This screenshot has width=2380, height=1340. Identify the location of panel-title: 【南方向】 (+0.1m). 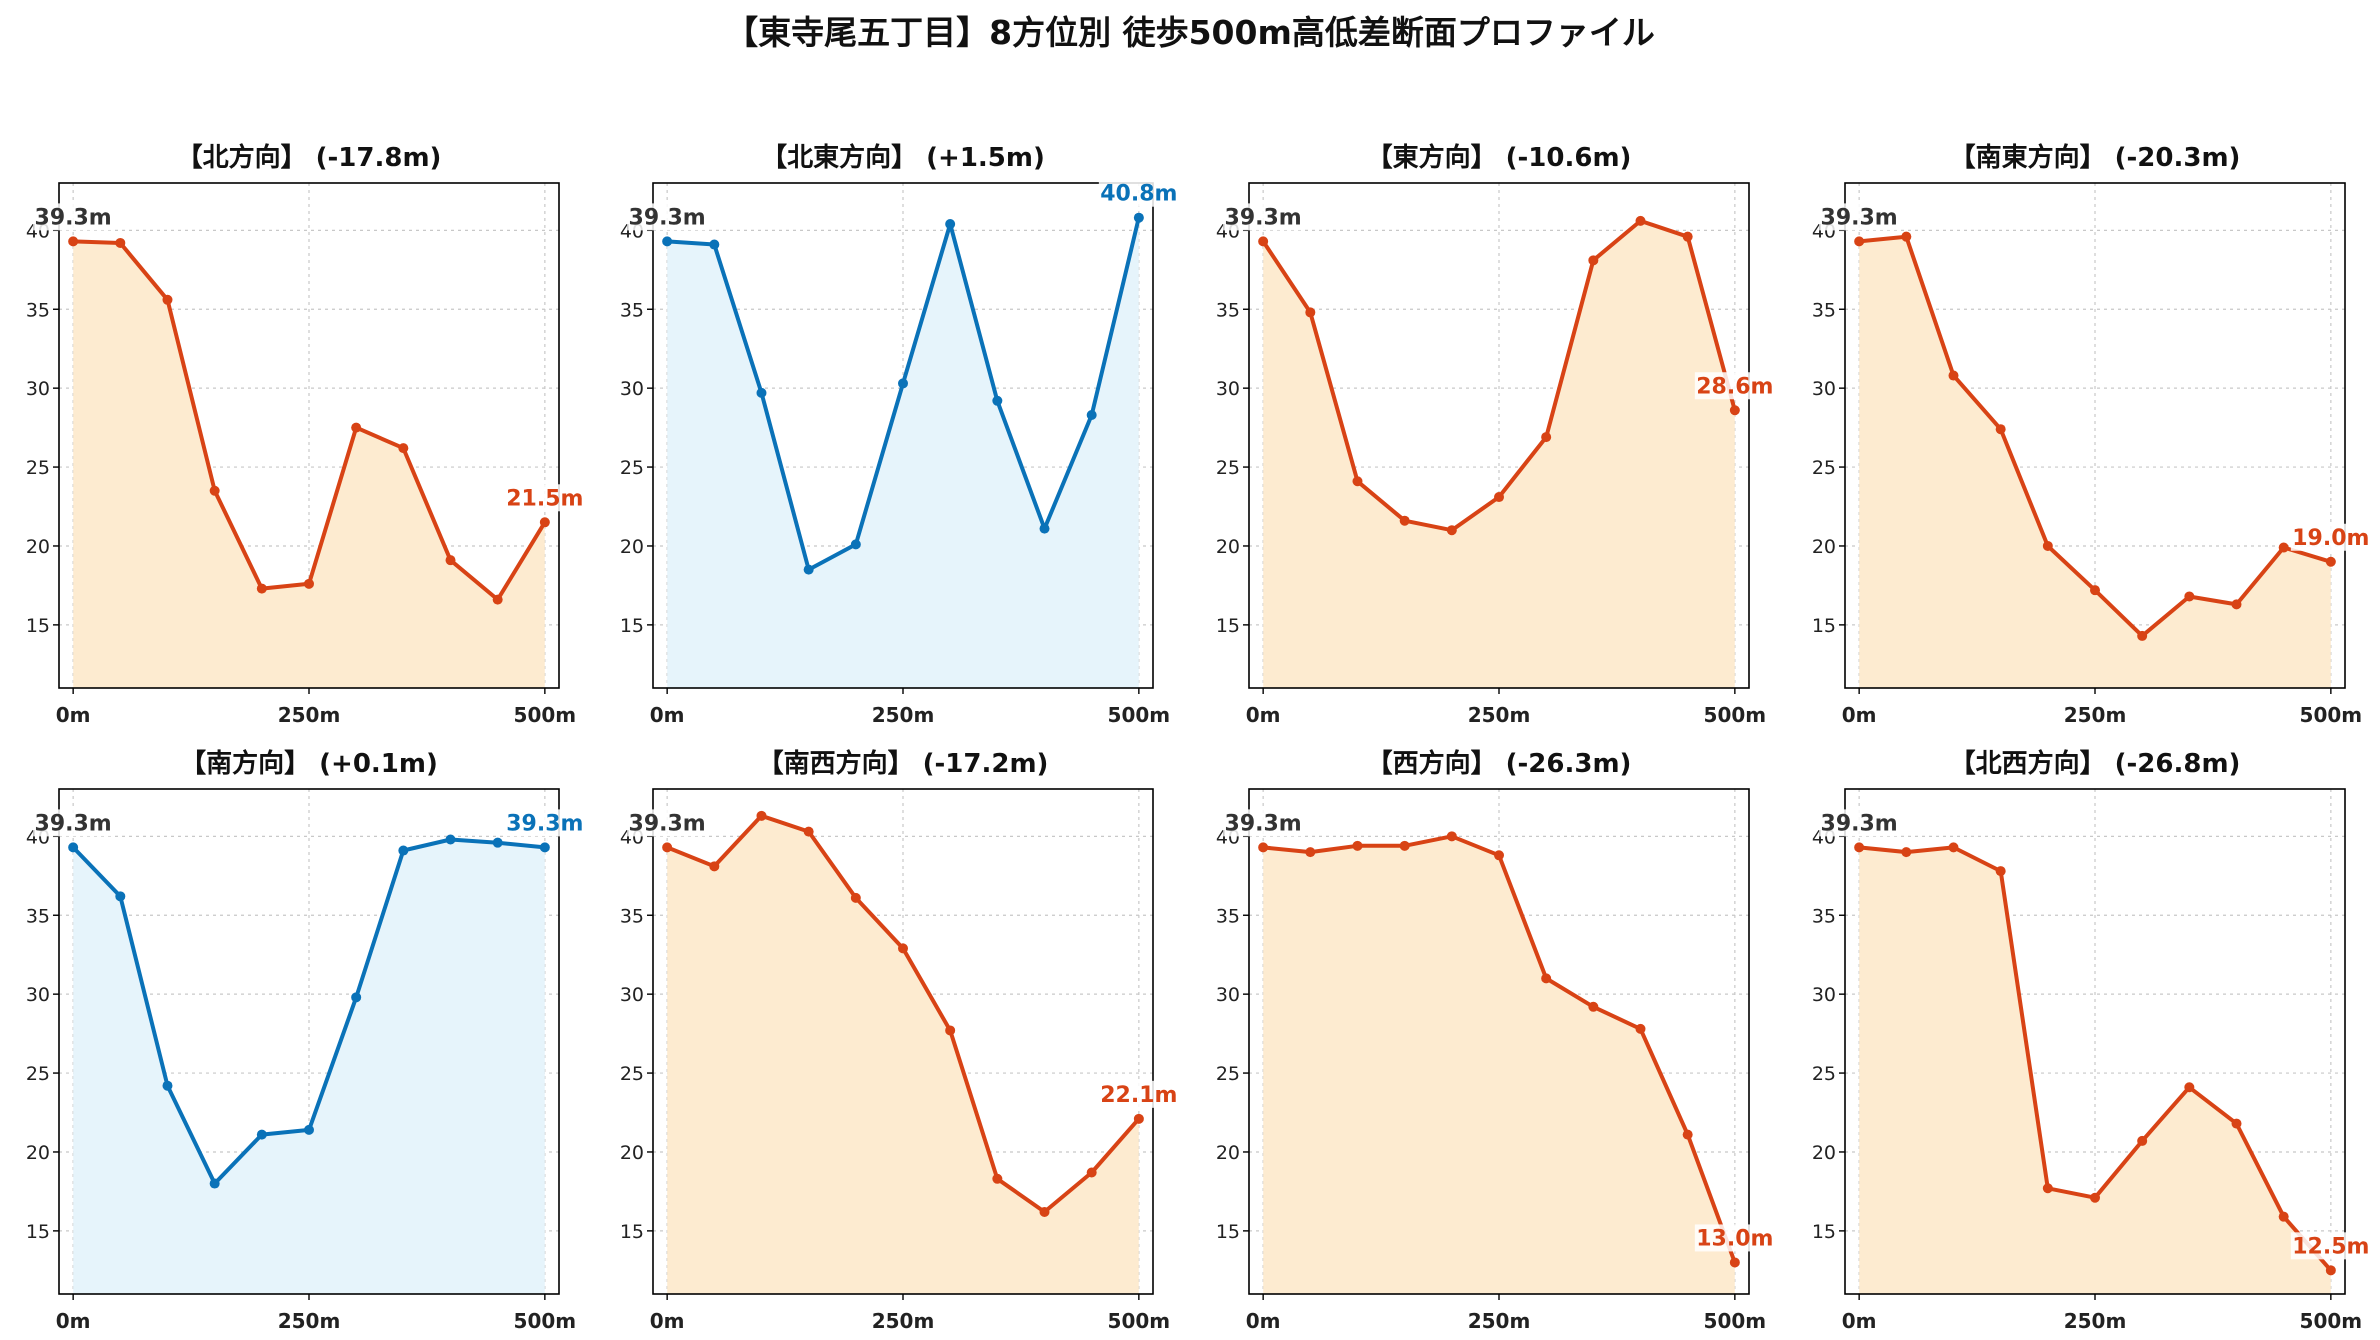
(309, 763).